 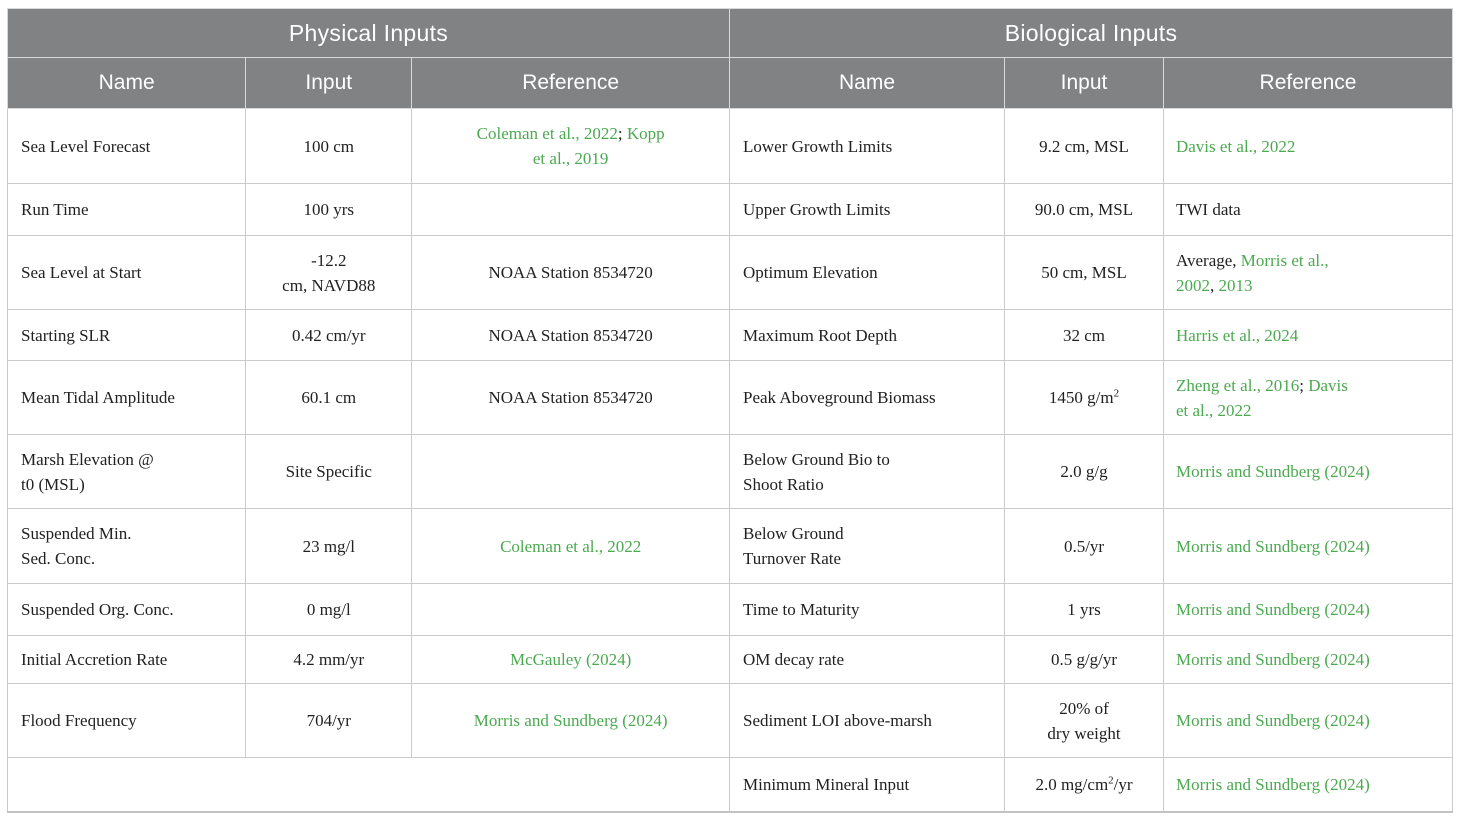 I want to click on cell-input: 90.0 cm, MSL, so click(x=1084, y=209).